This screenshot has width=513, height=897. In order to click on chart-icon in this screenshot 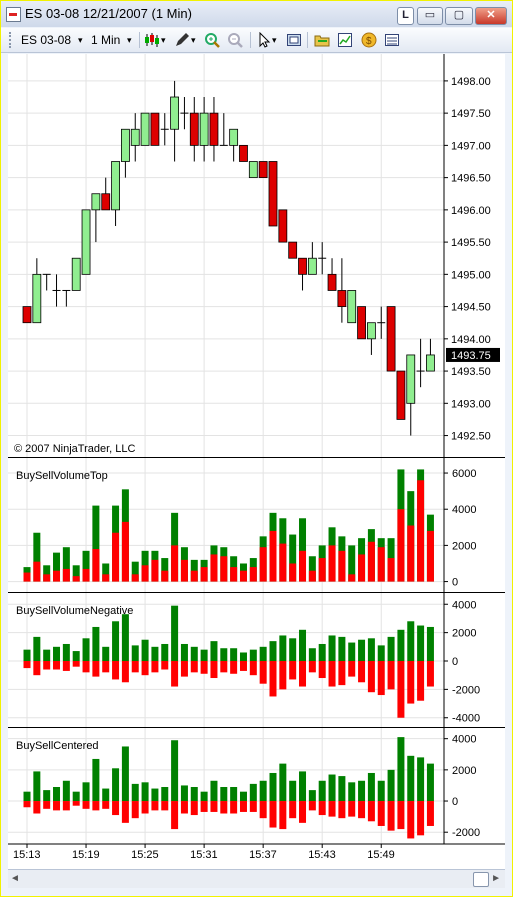, I will do `click(345, 40)`.